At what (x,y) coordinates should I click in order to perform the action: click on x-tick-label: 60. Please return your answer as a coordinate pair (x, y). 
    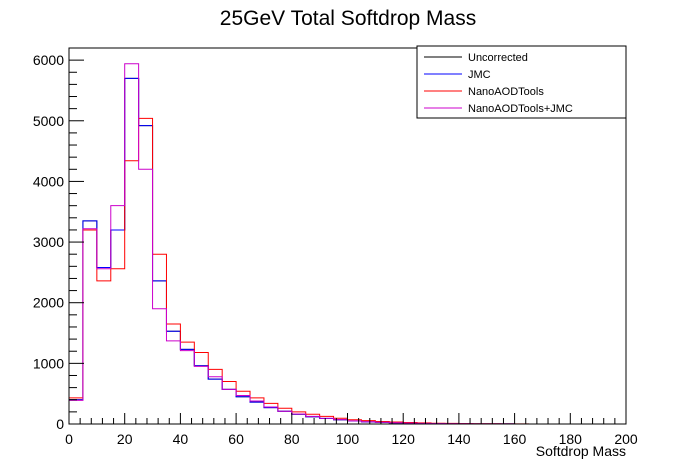
    Looking at the image, I should click on (236, 439).